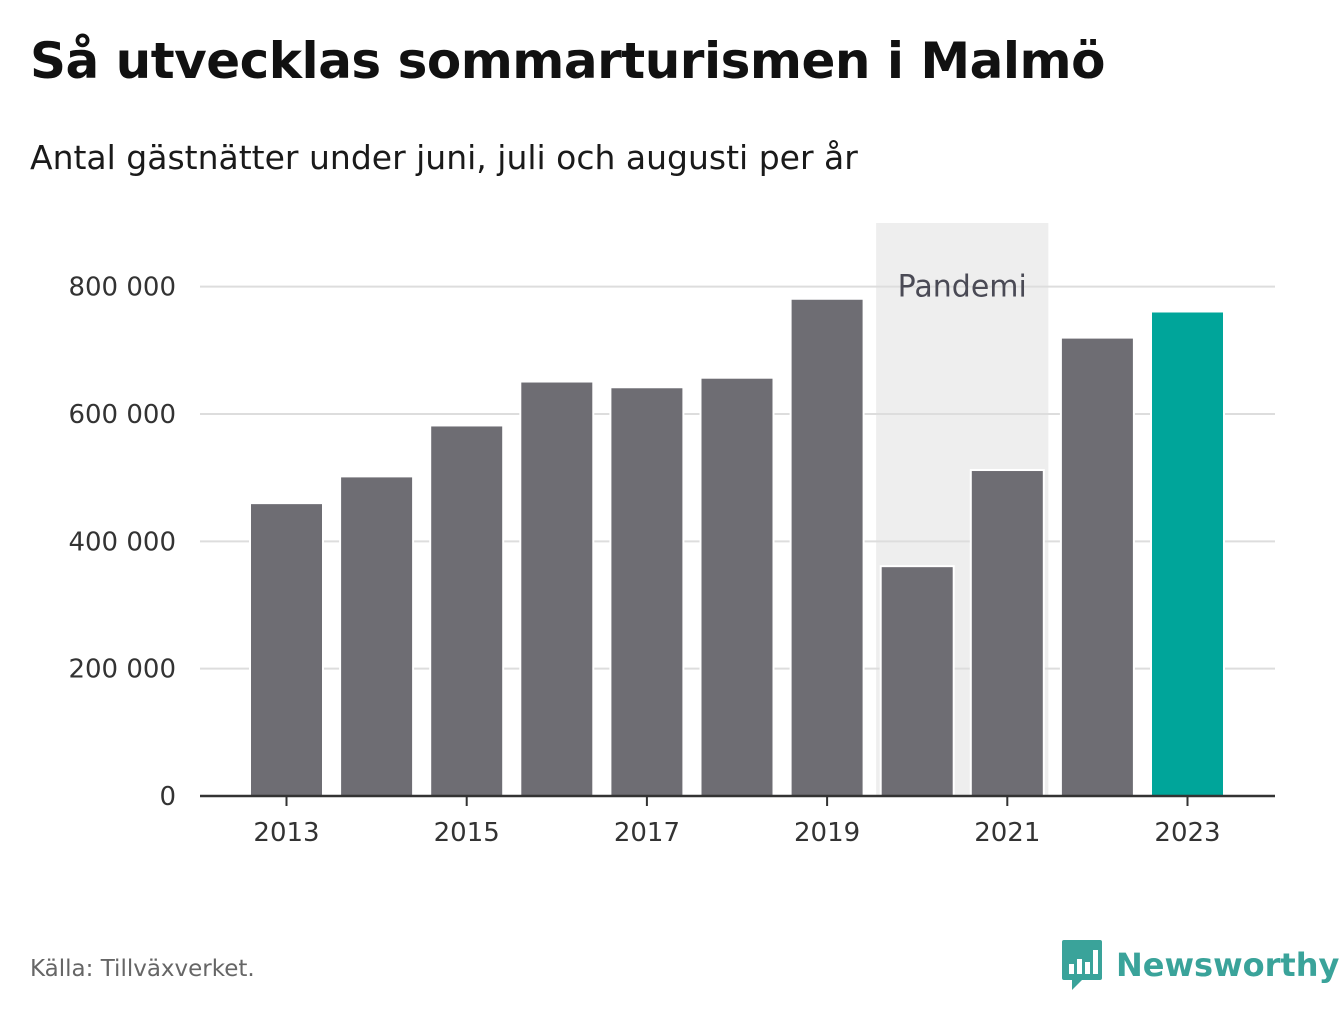 The width and height of the screenshot is (1340, 1020). What do you see at coordinates (1097, 566) in the screenshot?
I see `bar-2022` at bounding box center [1097, 566].